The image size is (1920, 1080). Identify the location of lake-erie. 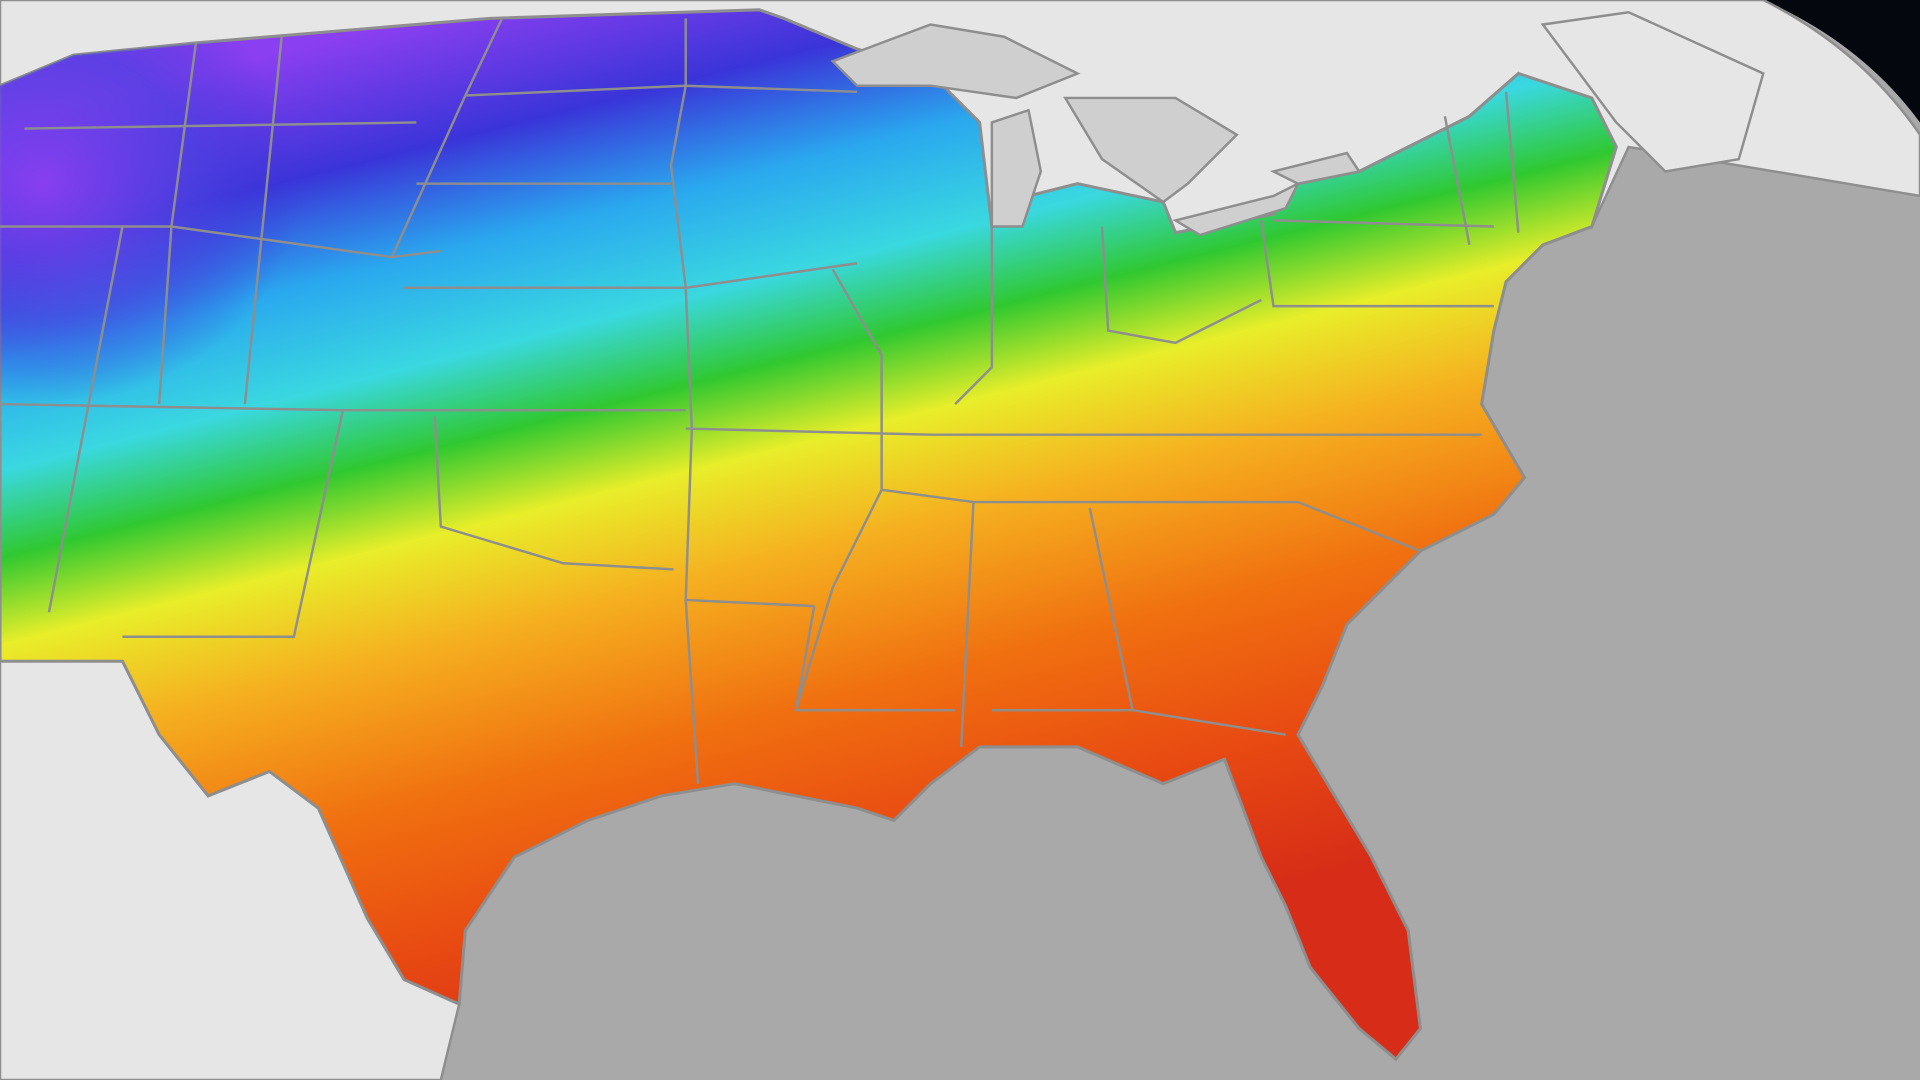
(1236, 208).